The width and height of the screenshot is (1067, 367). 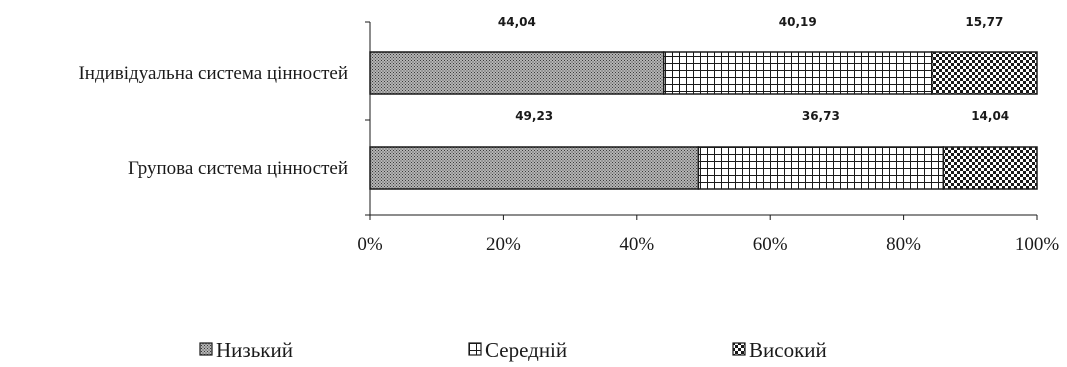 What do you see at coordinates (636, 244) in the screenshot?
I see `x-tick-label: 40%` at bounding box center [636, 244].